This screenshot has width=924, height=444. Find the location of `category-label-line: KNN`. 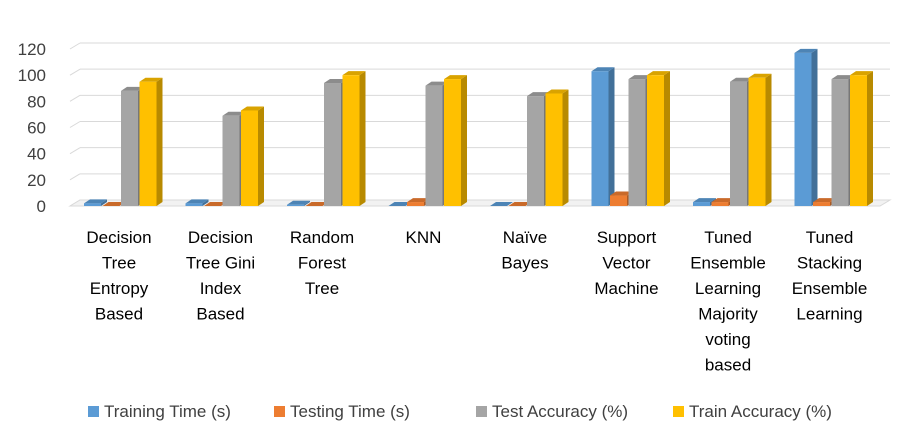

category-label-line: KNN is located at coordinates (424, 237).